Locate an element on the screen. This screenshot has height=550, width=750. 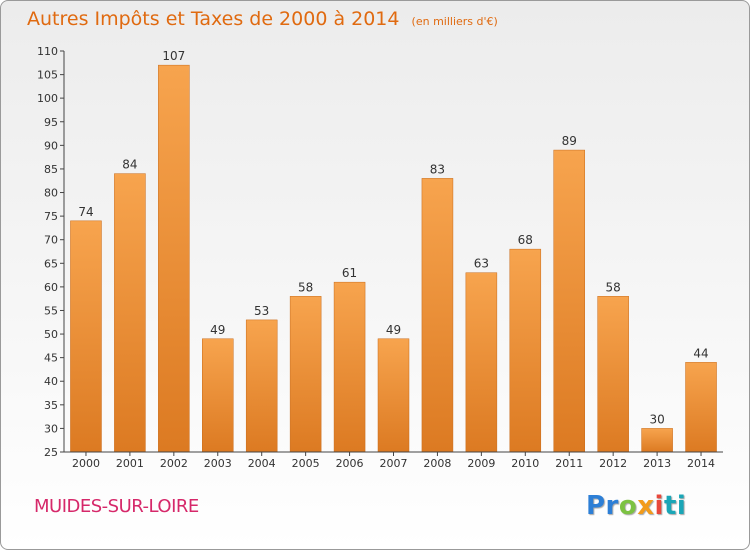
y-tick-label: 105 is located at coordinates (47, 75).